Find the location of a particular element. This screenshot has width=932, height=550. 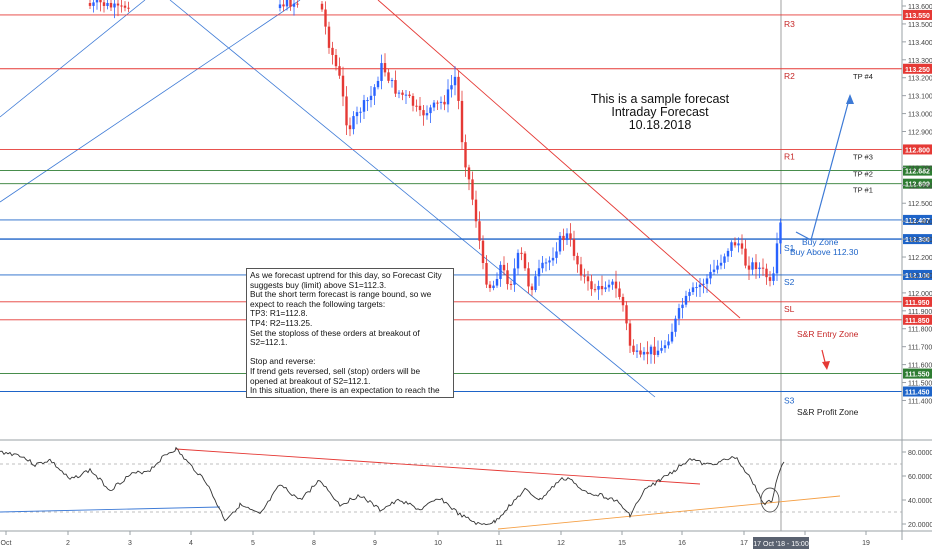

osc-trend-orange is located at coordinates (669, 512).